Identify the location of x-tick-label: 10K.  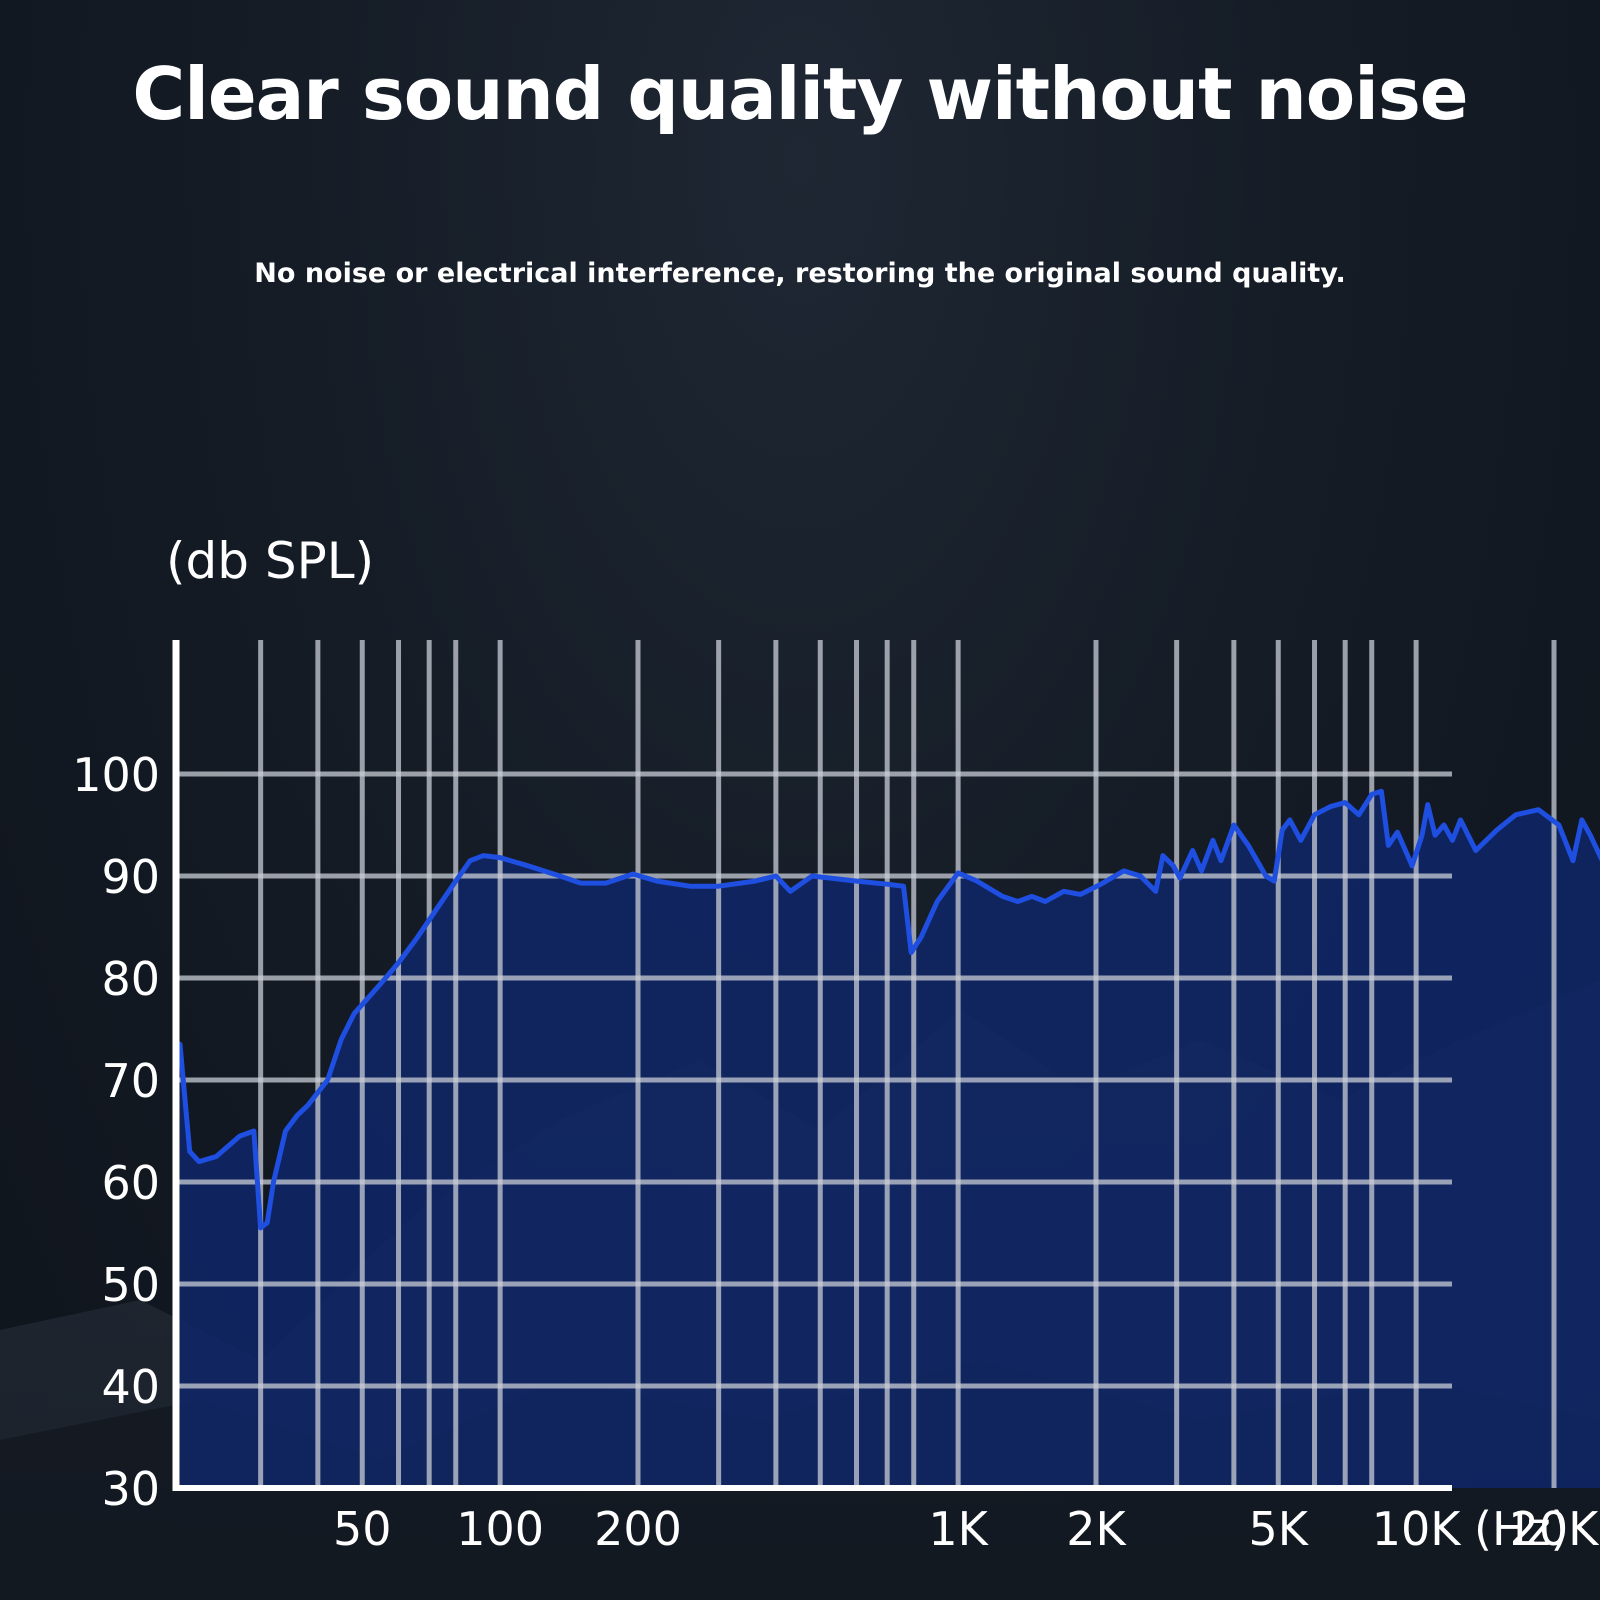
(1417, 1529).